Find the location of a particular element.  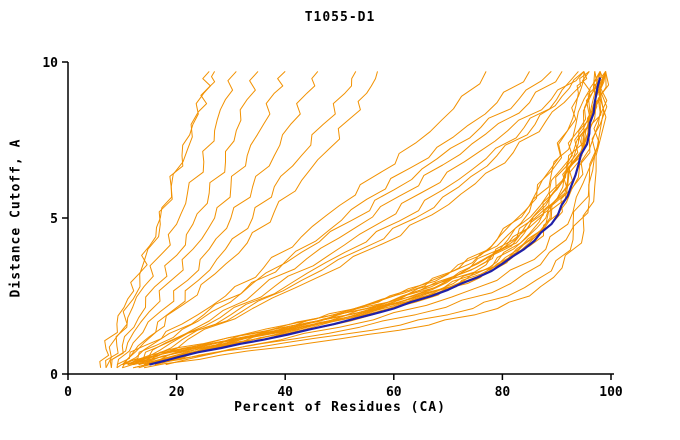

x-tick-label: 40 is located at coordinates (285, 392).